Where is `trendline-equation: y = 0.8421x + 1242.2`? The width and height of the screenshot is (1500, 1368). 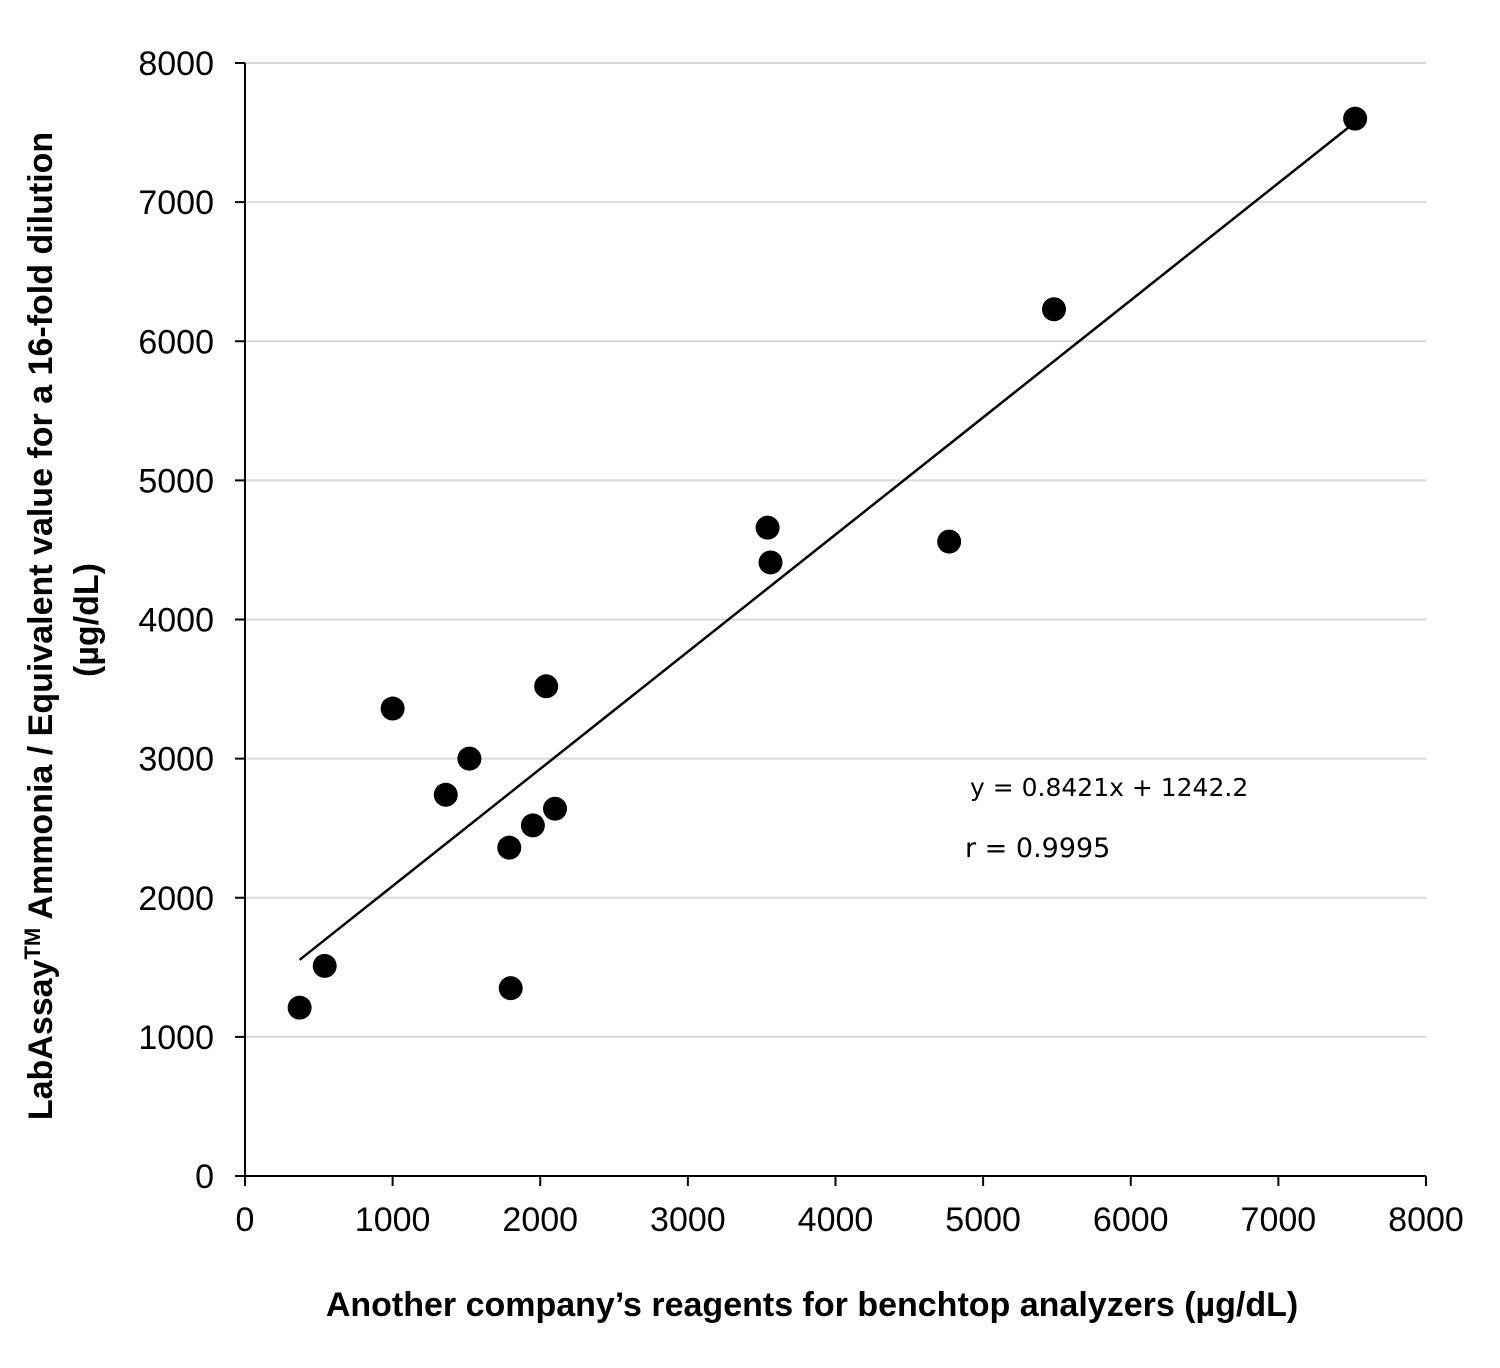
trendline-equation: y = 0.8421x + 1242.2 is located at coordinates (1109, 787).